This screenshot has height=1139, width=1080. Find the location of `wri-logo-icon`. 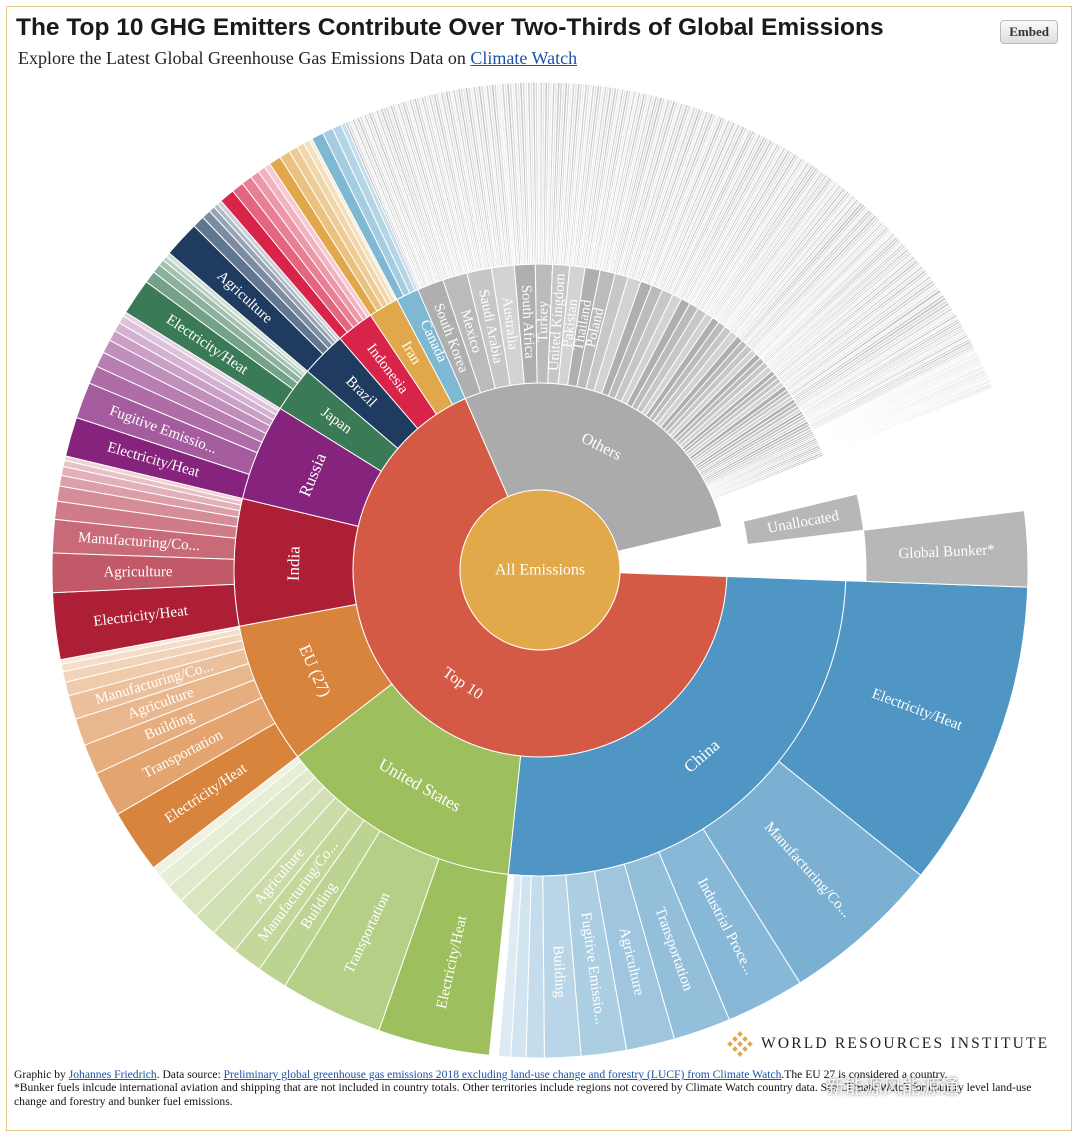

wri-logo-icon is located at coordinates (740, 1044).